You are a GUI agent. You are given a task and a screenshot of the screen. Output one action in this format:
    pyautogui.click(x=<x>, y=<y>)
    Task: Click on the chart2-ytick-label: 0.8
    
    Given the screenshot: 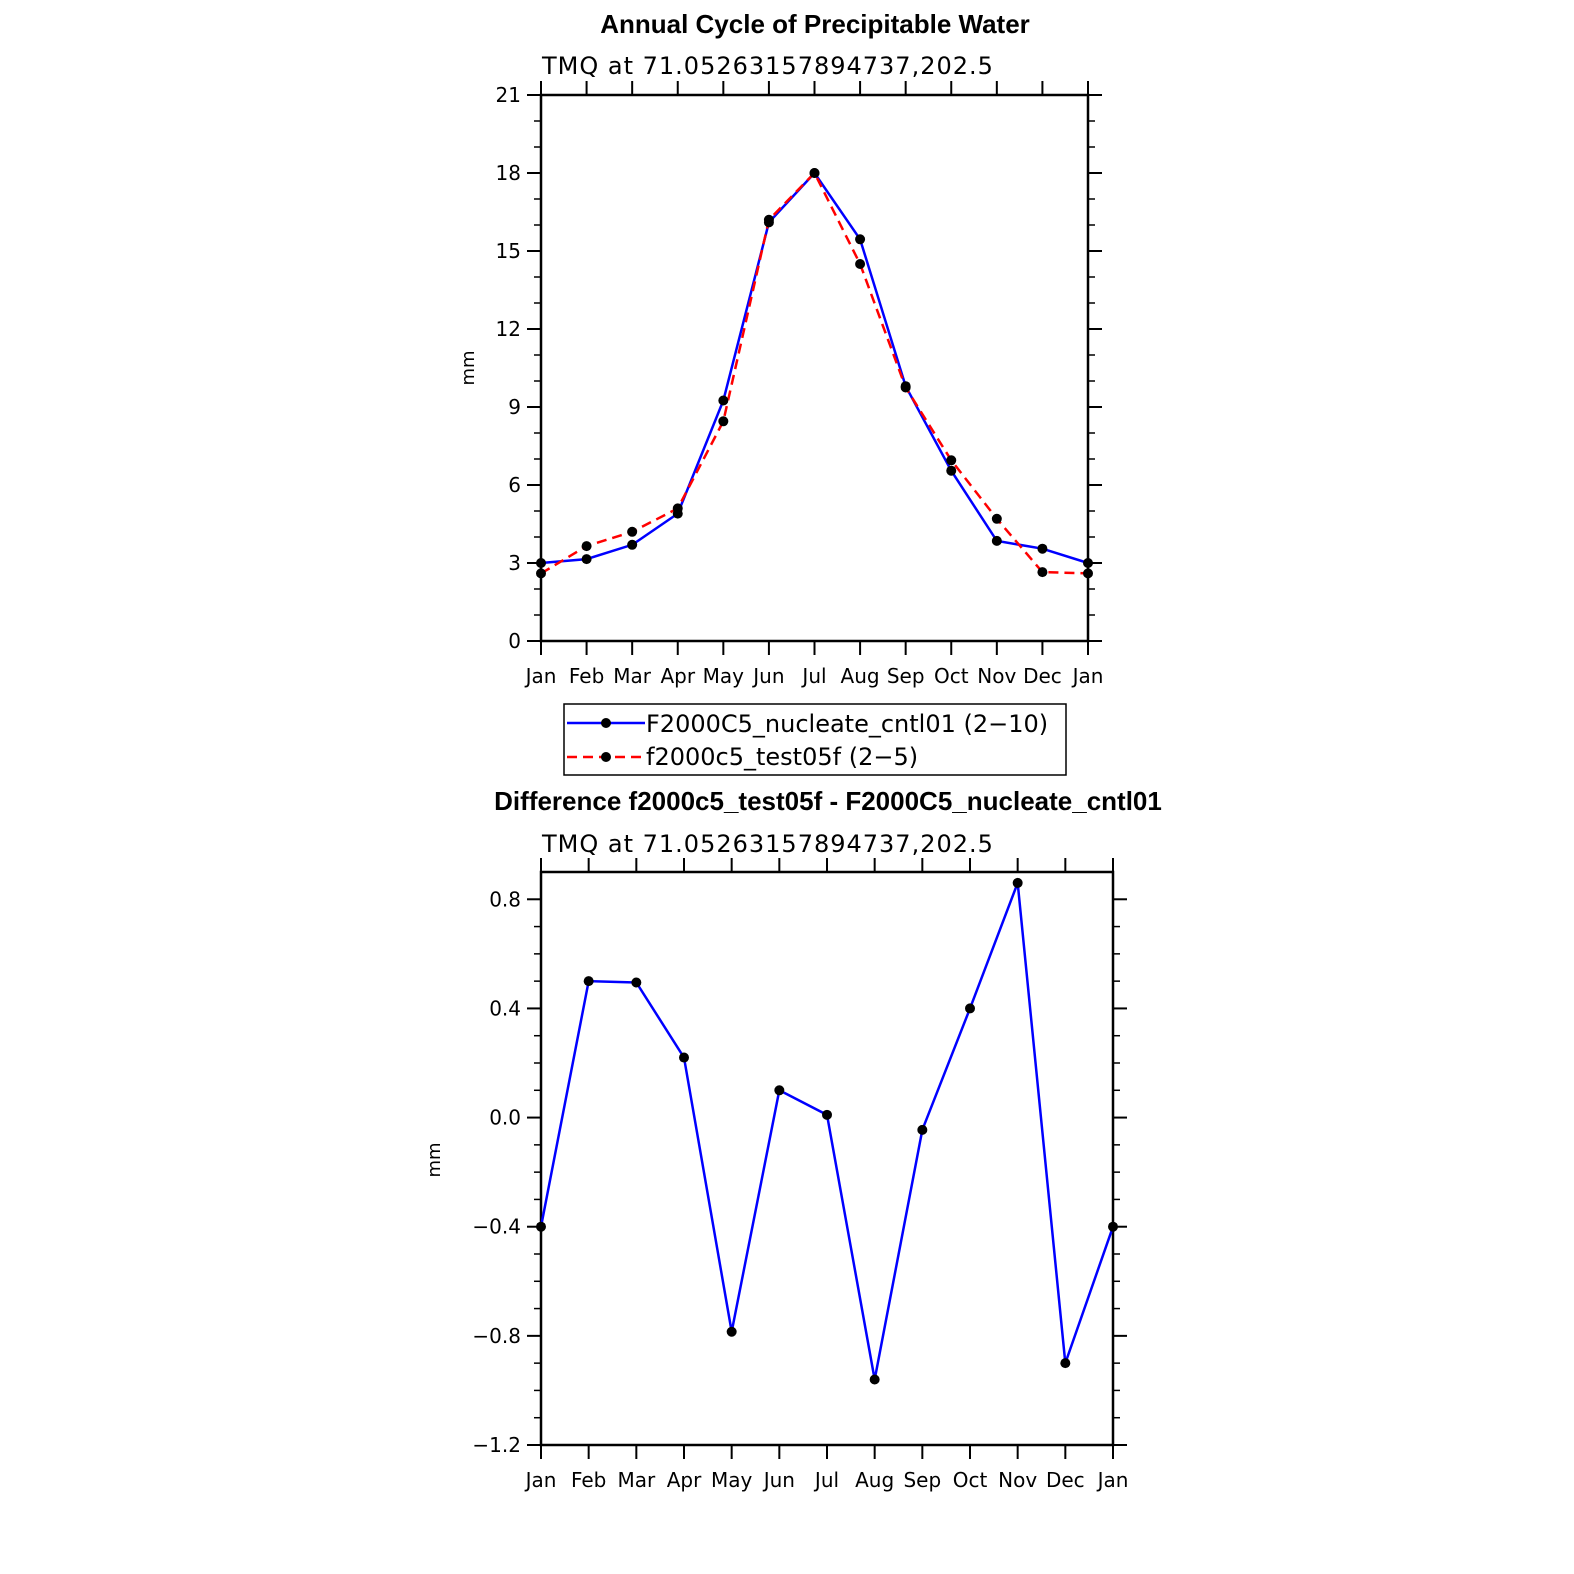 What is the action you would take?
    pyautogui.click(x=505, y=899)
    